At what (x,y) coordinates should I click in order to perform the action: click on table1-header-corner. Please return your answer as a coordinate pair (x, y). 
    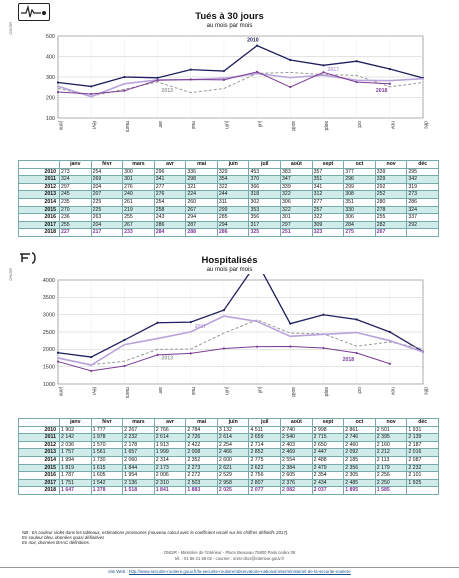
    Looking at the image, I should click on (39, 164).